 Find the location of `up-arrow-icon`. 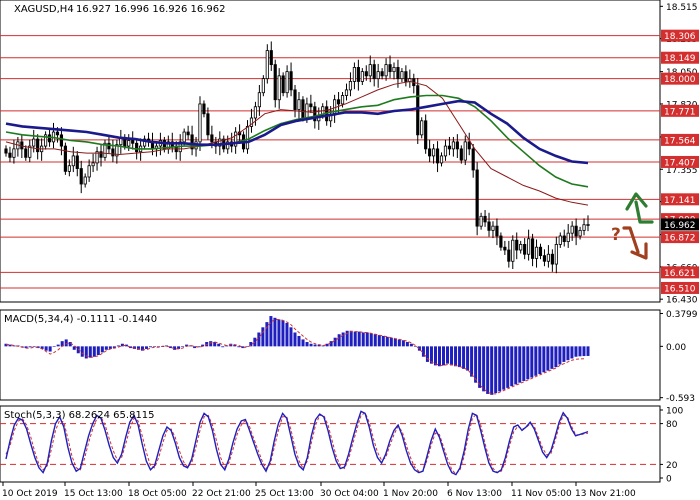

up-arrow-icon is located at coordinates (639, 208).